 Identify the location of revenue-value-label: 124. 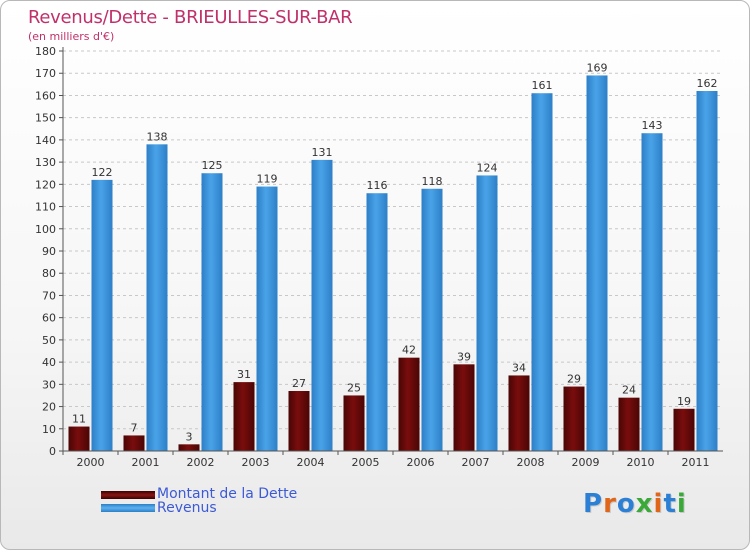
(487, 167).